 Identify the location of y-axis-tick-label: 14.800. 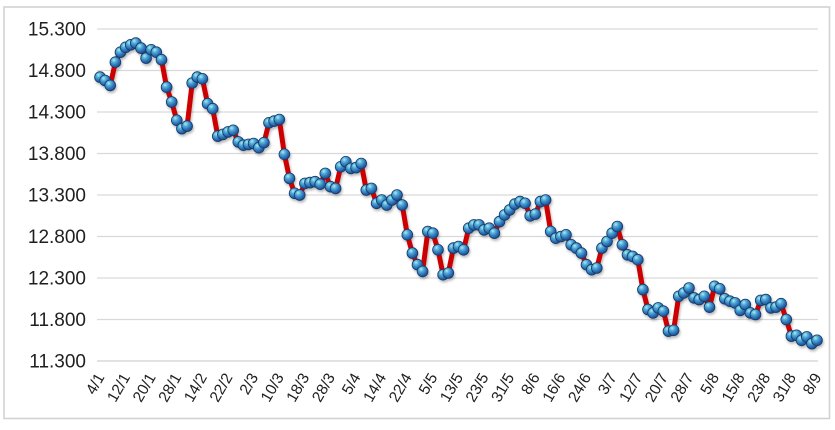
(57, 71).